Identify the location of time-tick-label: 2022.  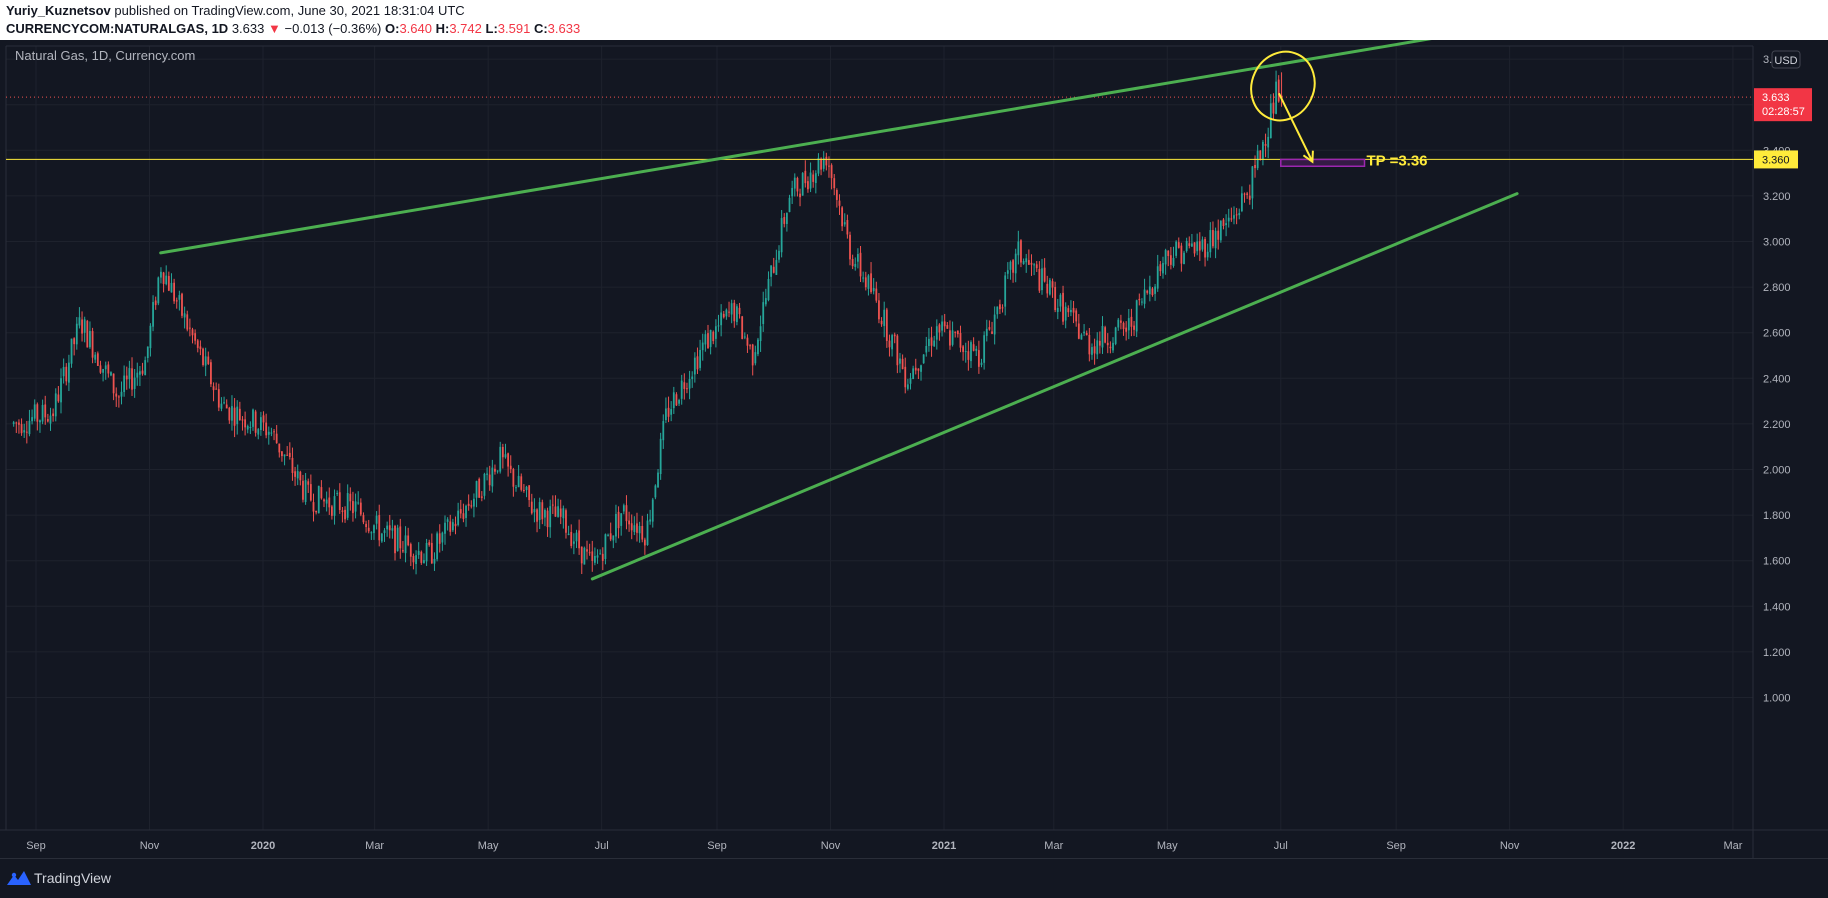
(1623, 846).